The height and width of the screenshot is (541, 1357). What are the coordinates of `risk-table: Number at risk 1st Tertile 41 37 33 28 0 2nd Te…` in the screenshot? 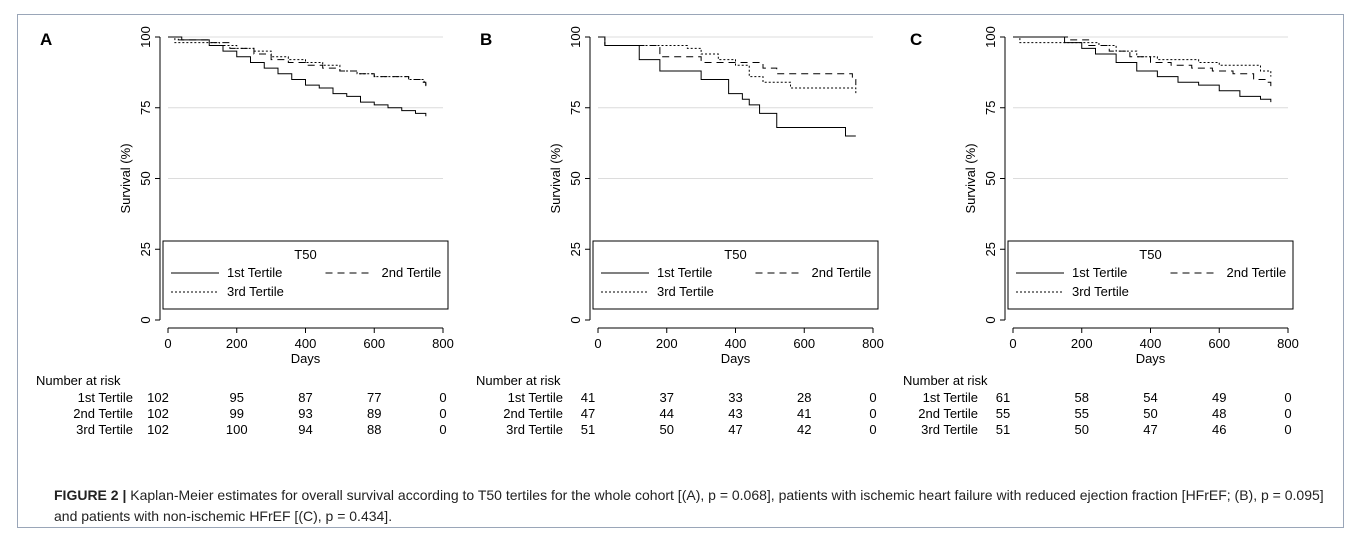 It's located at (676, 405).